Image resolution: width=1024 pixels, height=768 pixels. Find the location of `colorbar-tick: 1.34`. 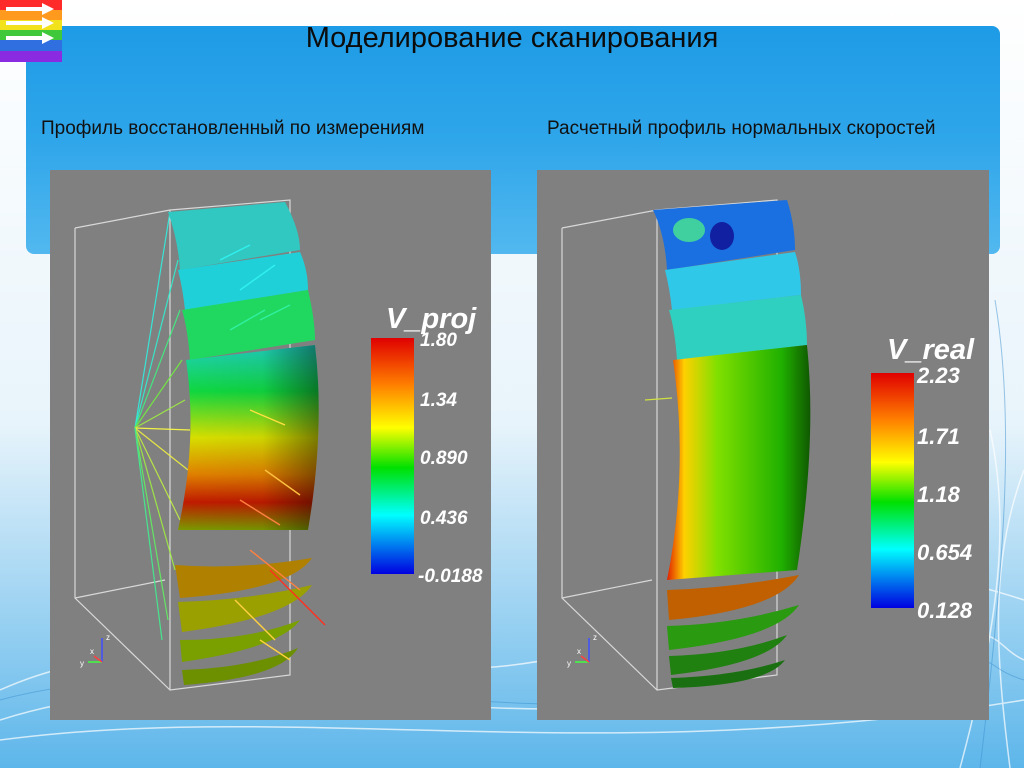

colorbar-tick: 1.34 is located at coordinates (438, 400).